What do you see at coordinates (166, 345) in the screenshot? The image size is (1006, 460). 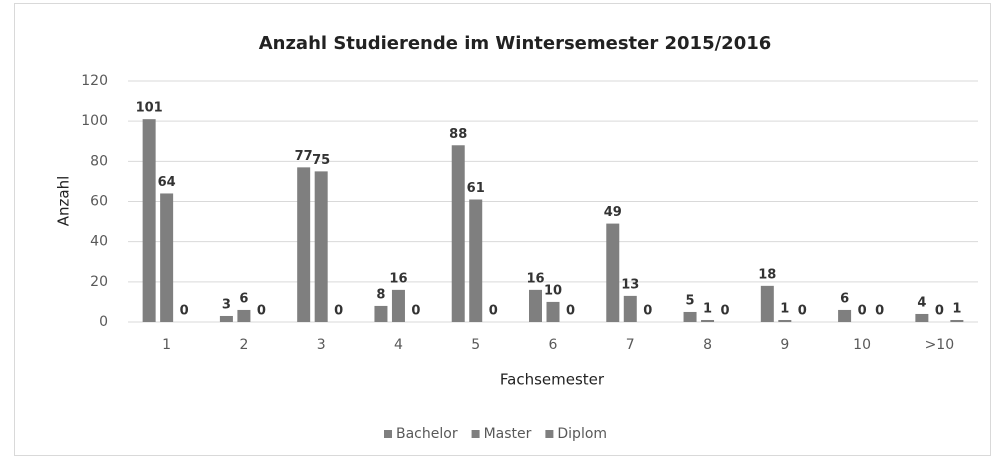 I see `x-tick-label: 1` at bounding box center [166, 345].